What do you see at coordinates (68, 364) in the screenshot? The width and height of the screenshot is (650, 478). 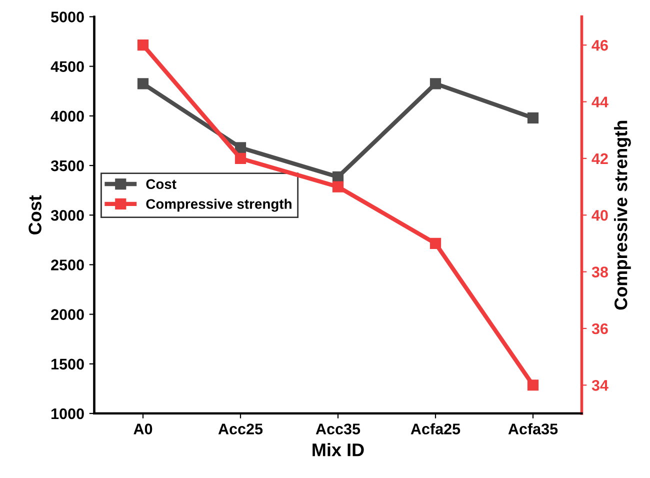 I see `y-tick-label: 1500` at bounding box center [68, 364].